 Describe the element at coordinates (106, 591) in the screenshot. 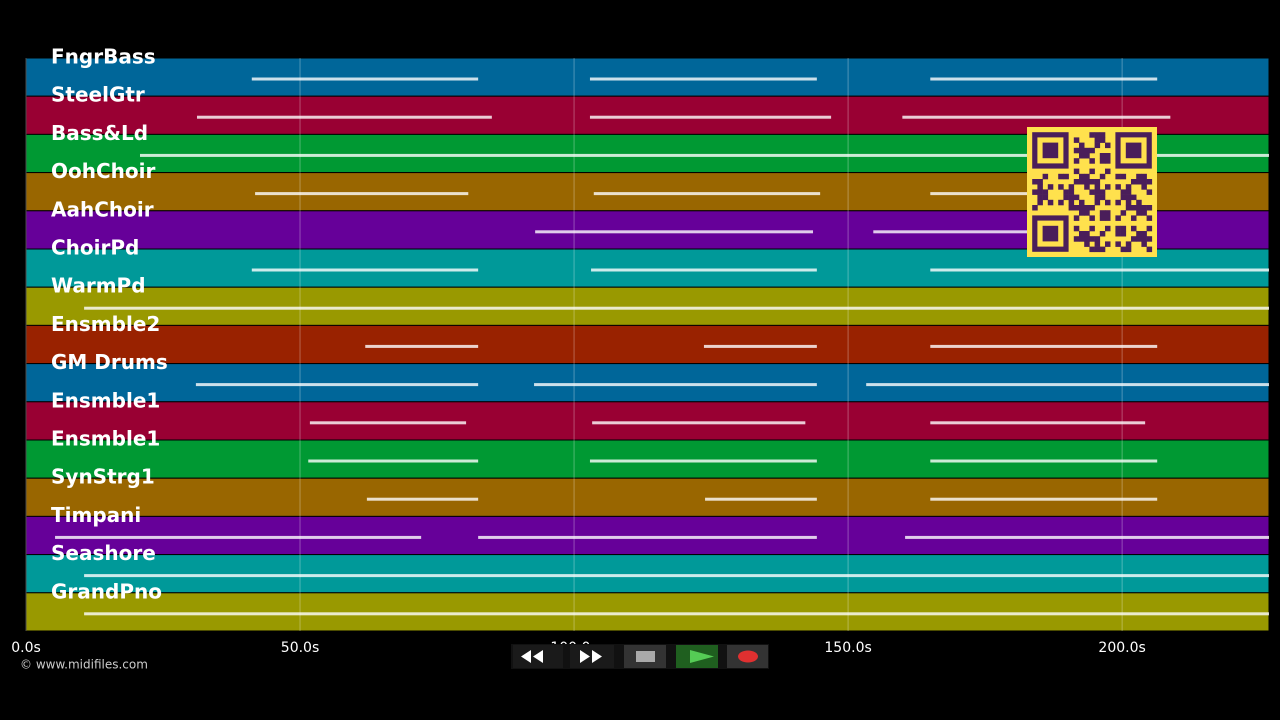

I see `track-label: GrandPno` at that location.